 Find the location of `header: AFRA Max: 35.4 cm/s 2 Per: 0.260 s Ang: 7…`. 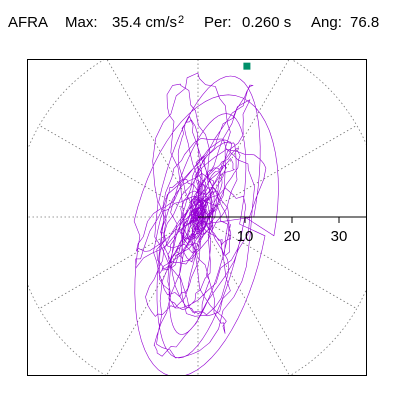

header: AFRA Max: 35.4 cm/s 2 Per: 0.260 s Ang: 7… is located at coordinates (200, 27).